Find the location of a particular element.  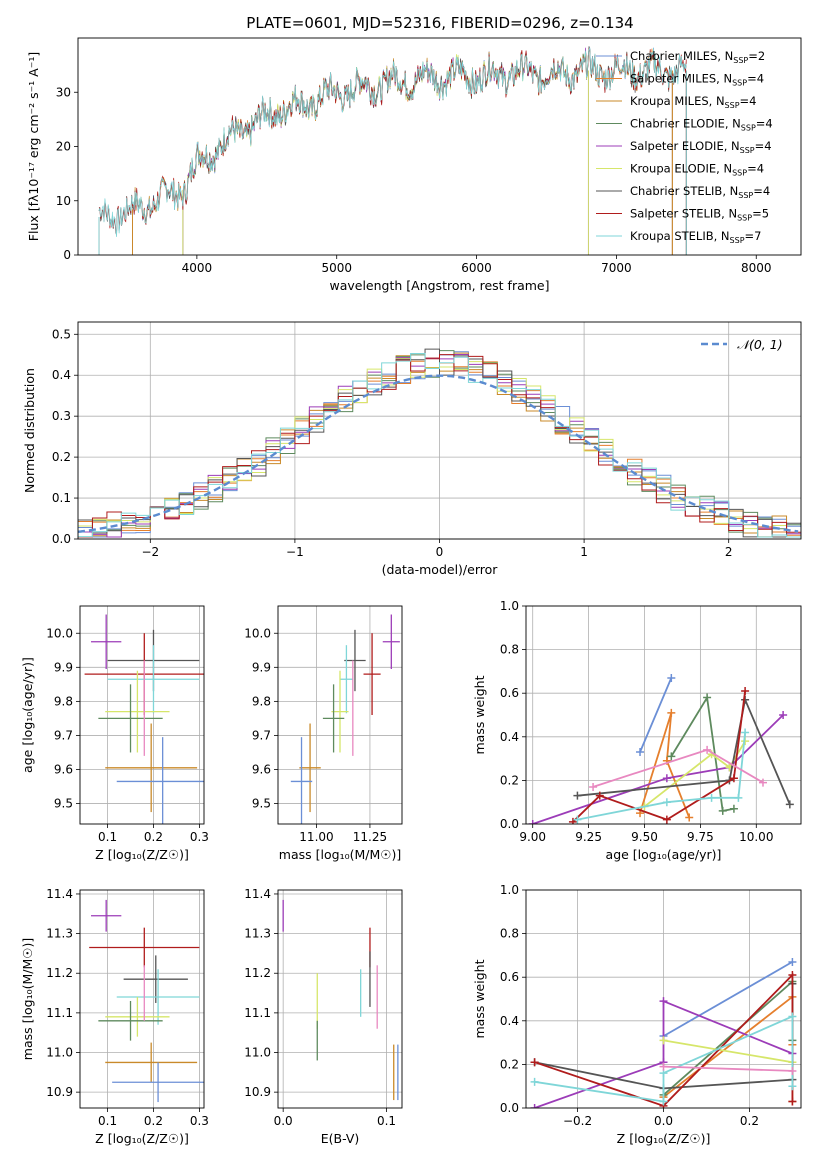

y-tick-label: 30 is located at coordinates (63, 92).